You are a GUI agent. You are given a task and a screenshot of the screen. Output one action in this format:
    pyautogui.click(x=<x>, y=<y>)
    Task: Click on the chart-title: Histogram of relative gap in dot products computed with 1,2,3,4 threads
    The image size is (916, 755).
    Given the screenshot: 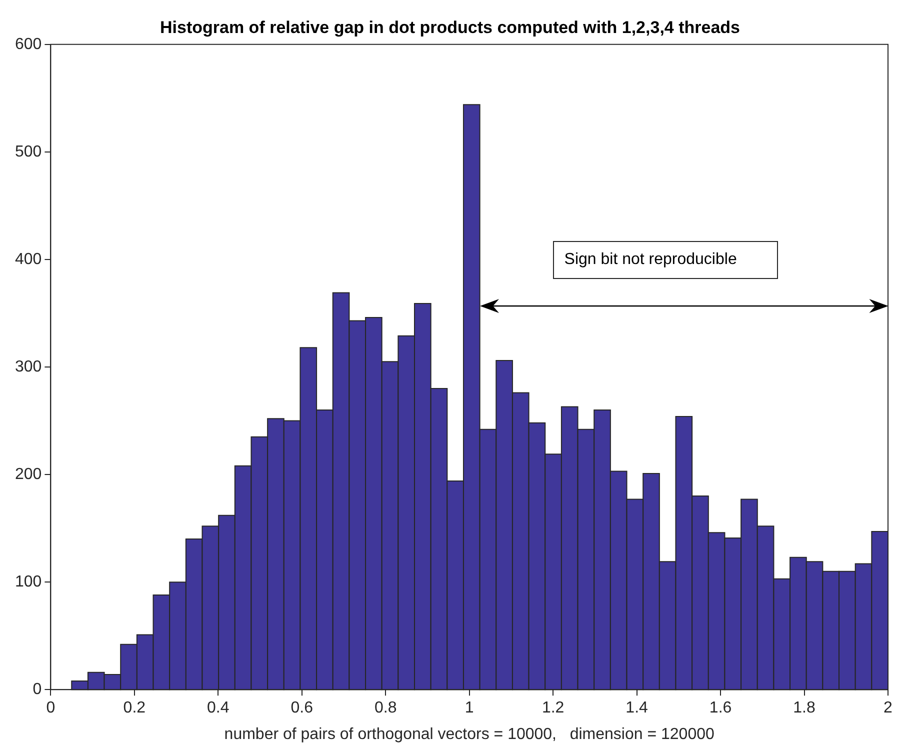 What is the action you would take?
    pyautogui.click(x=450, y=27)
    